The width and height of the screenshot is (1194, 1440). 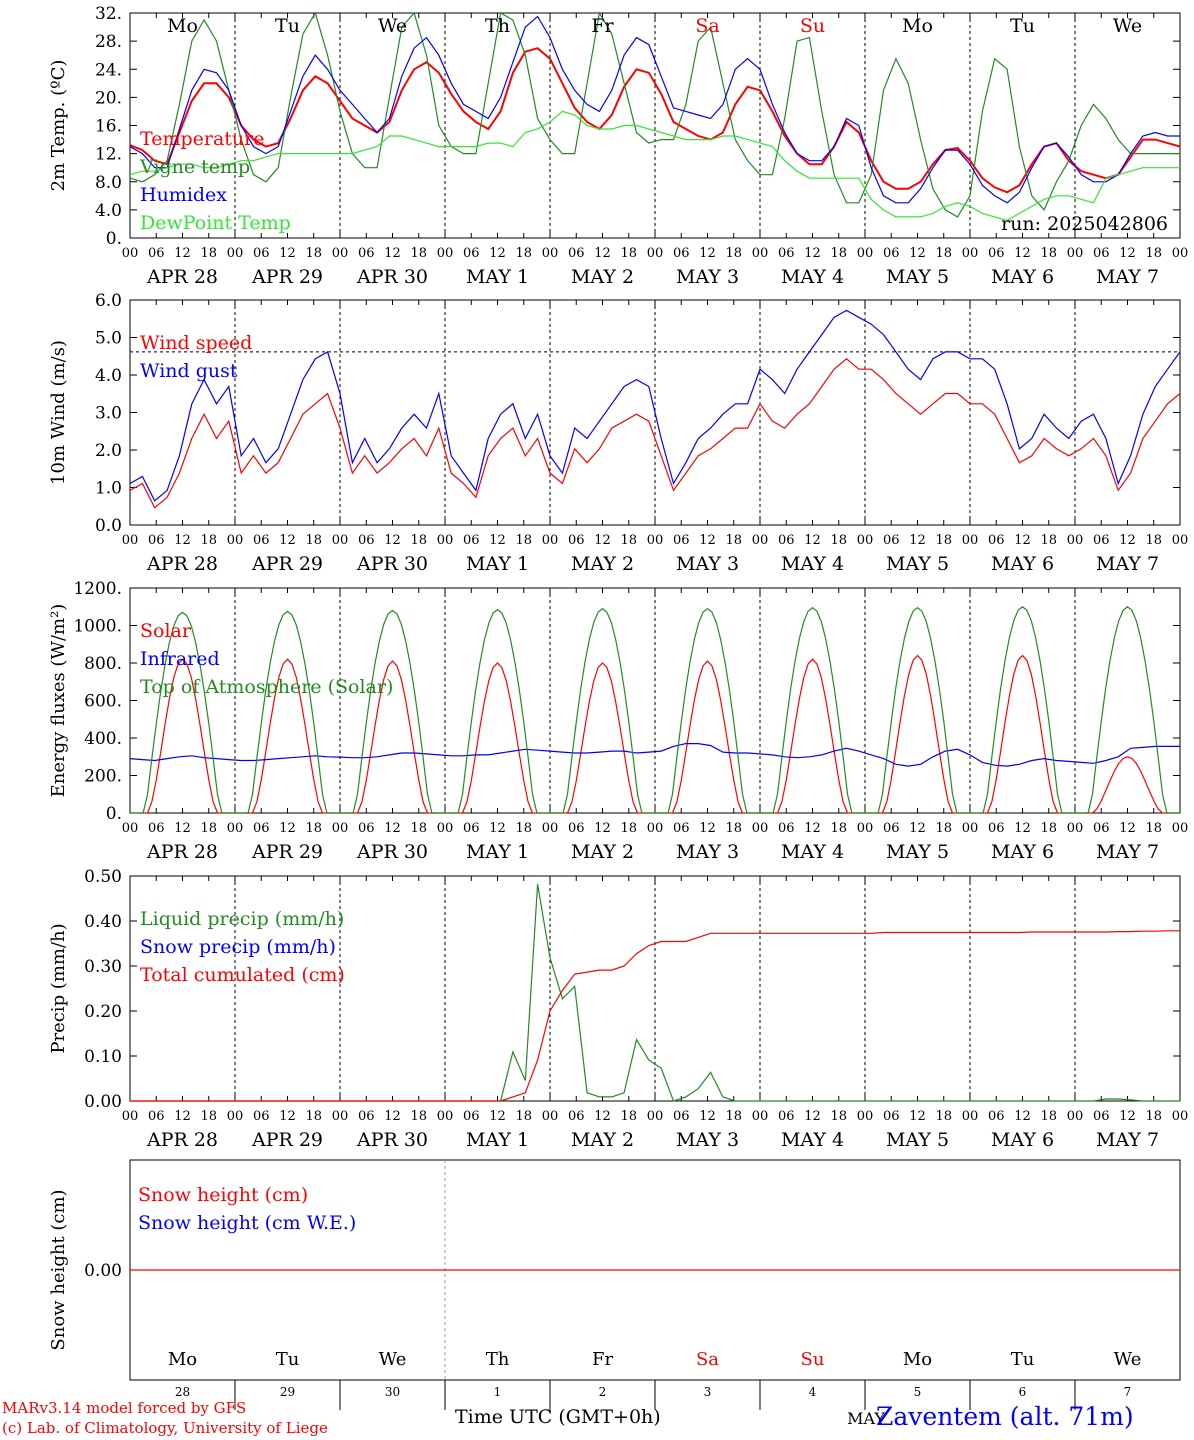 What do you see at coordinates (103, 922) in the screenshot?
I see `y-tick-label: 0.40` at bounding box center [103, 922].